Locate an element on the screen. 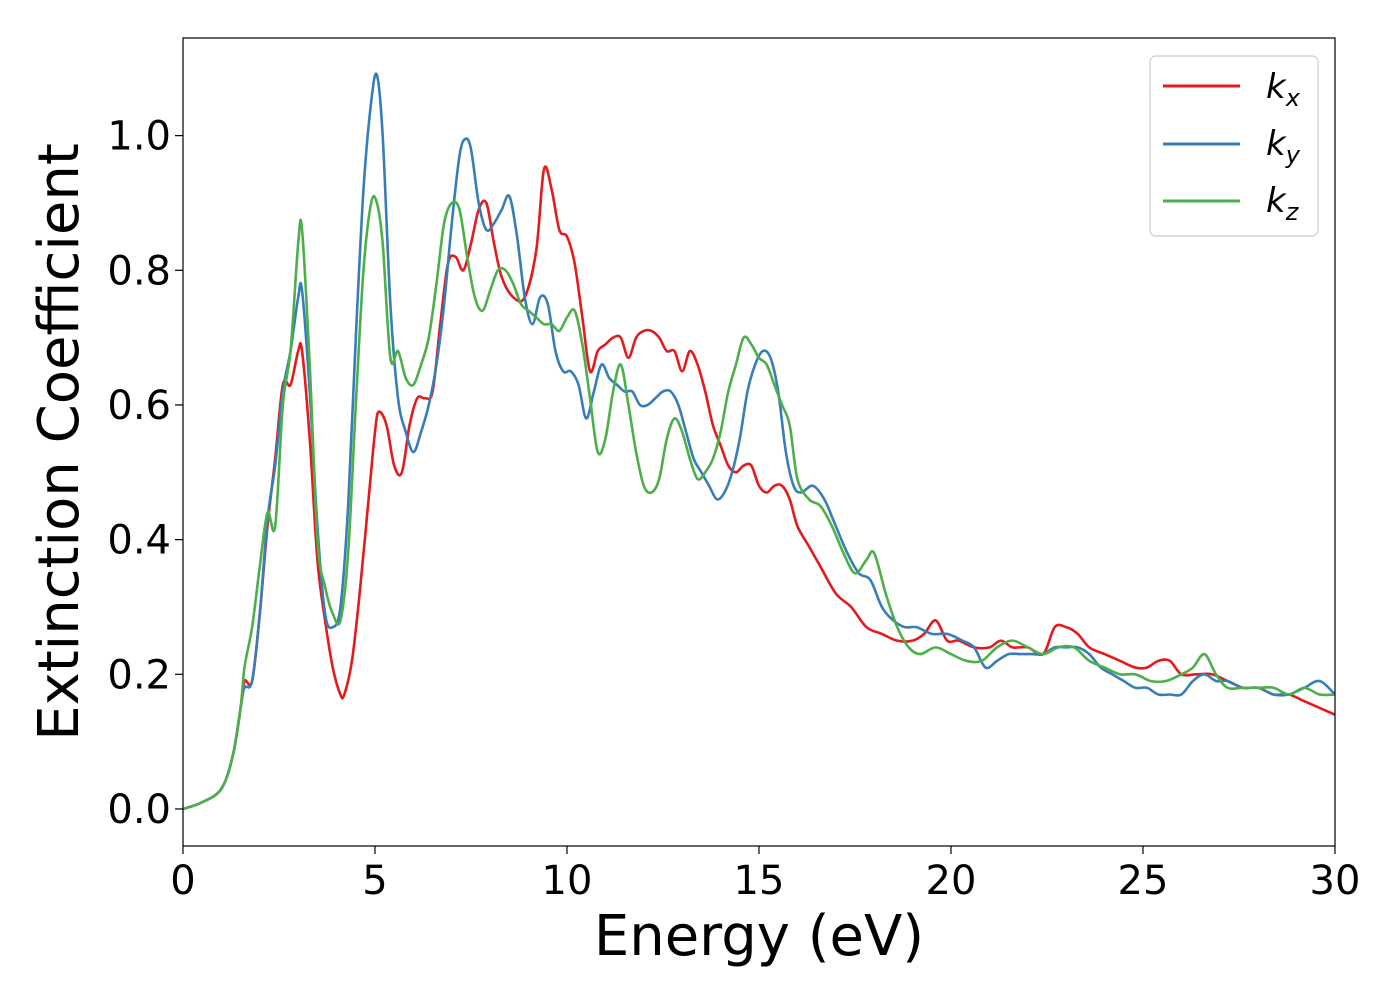 The width and height of the screenshot is (1400, 1000). y-axis-title: Extinction Coefficient is located at coordinates (59, 442).